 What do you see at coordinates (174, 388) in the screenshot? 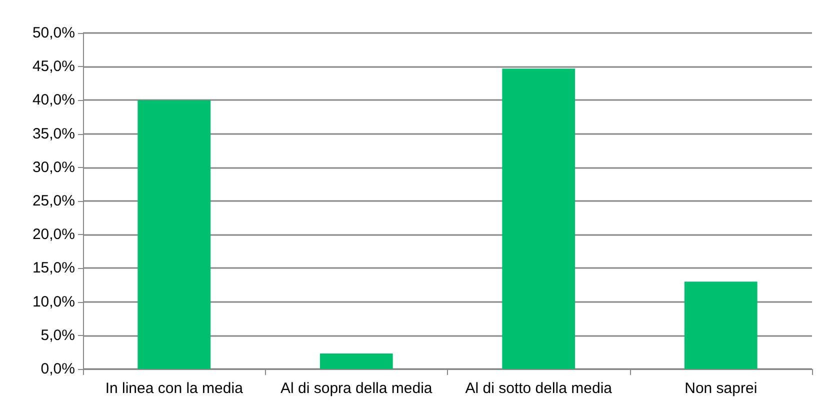
I see `x-tick-label: In linea con la media` at bounding box center [174, 388].